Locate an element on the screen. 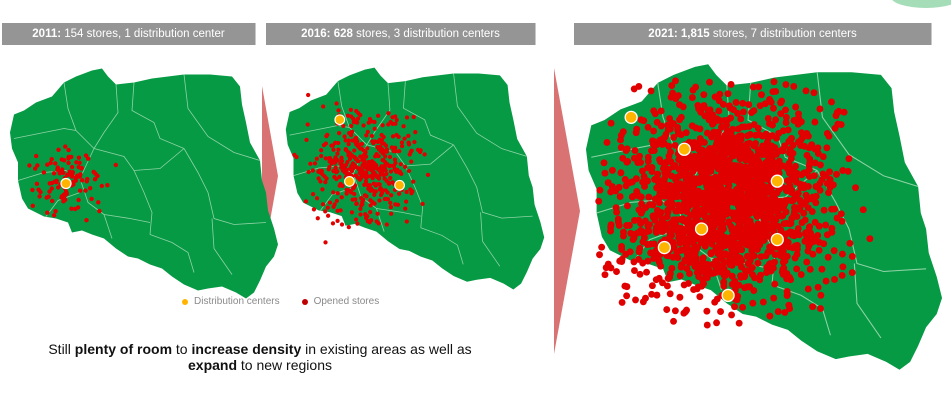  caption-bold: plenty of room is located at coordinates (123, 349).